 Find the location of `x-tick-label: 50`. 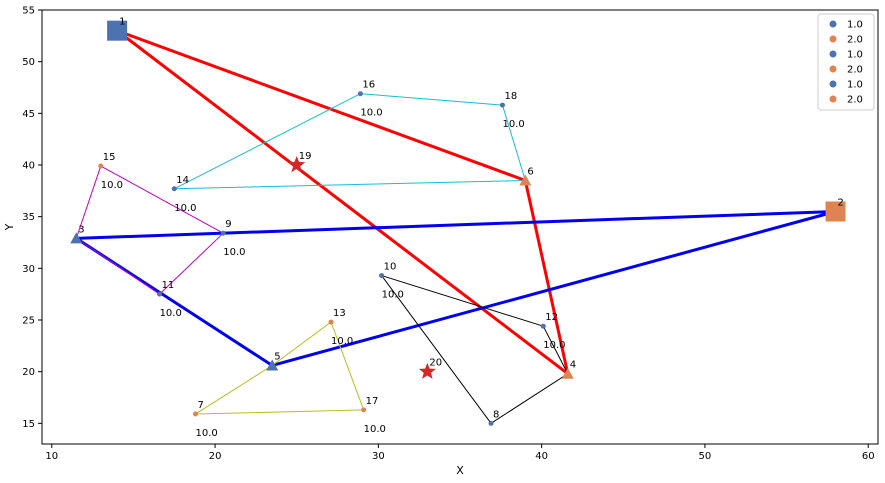

x-tick-label: 50 is located at coordinates (705, 456).